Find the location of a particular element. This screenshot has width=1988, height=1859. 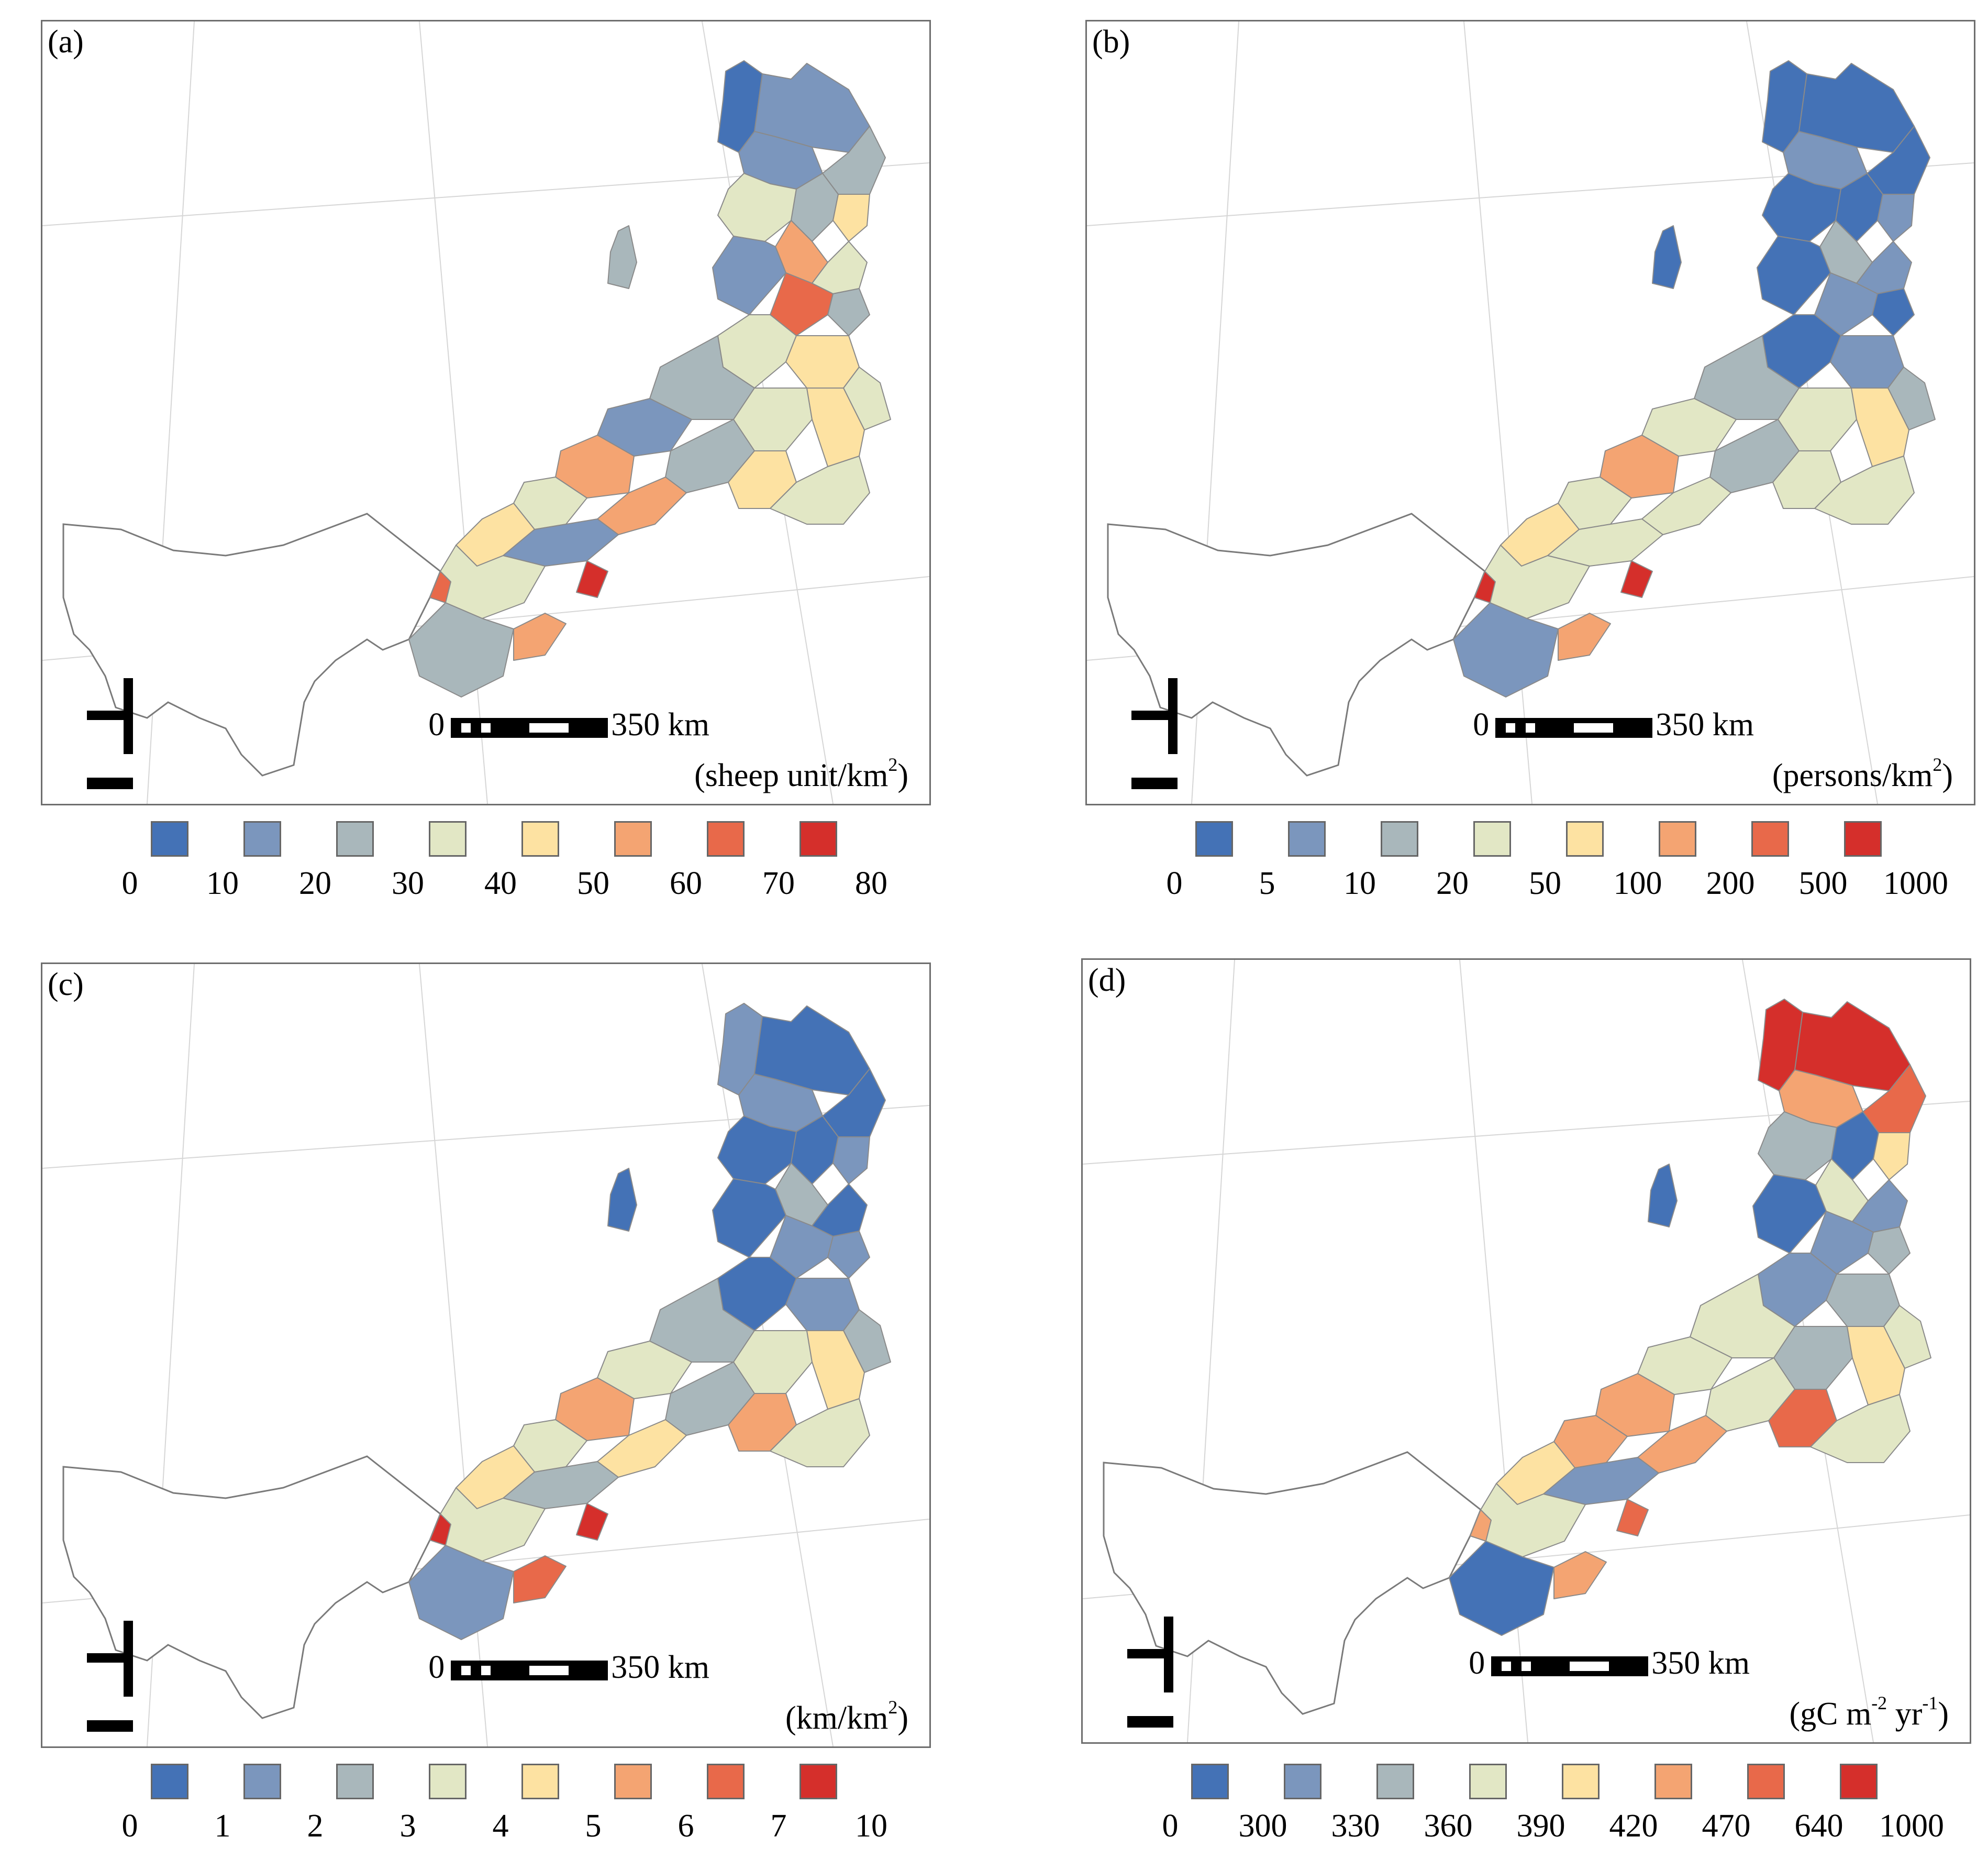

legend-tick-label: 5 is located at coordinates (593, 1826).